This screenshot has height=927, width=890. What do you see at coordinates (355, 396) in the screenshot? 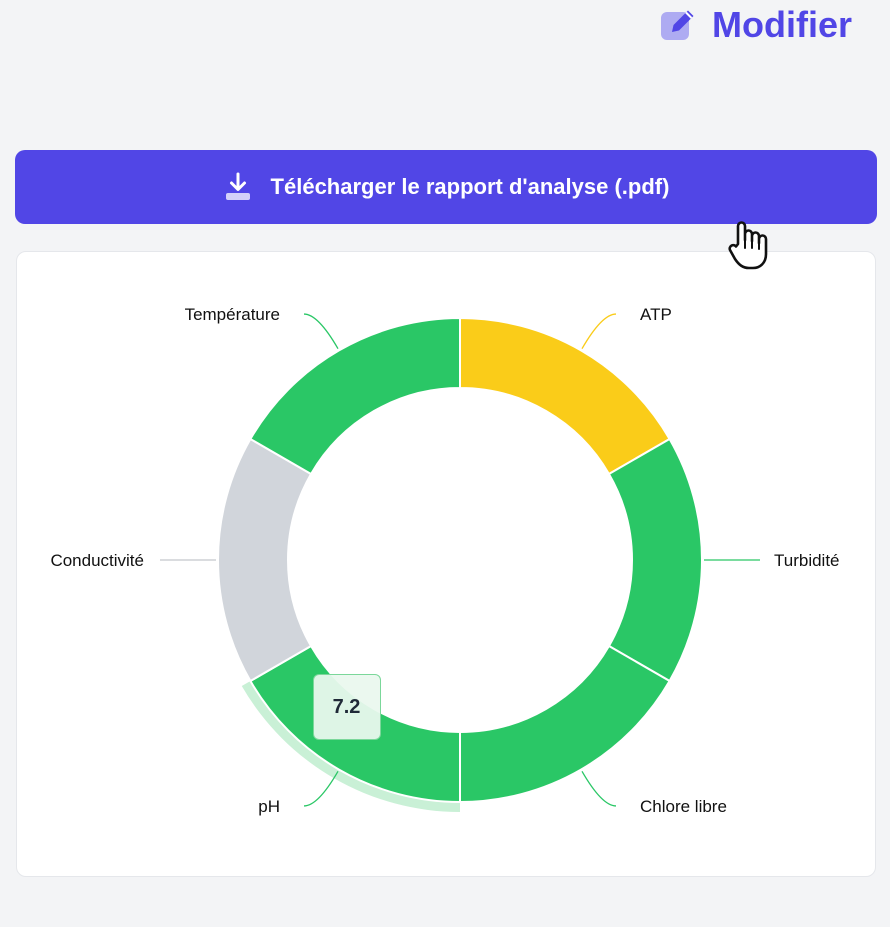
I see `slice-temperature` at bounding box center [355, 396].